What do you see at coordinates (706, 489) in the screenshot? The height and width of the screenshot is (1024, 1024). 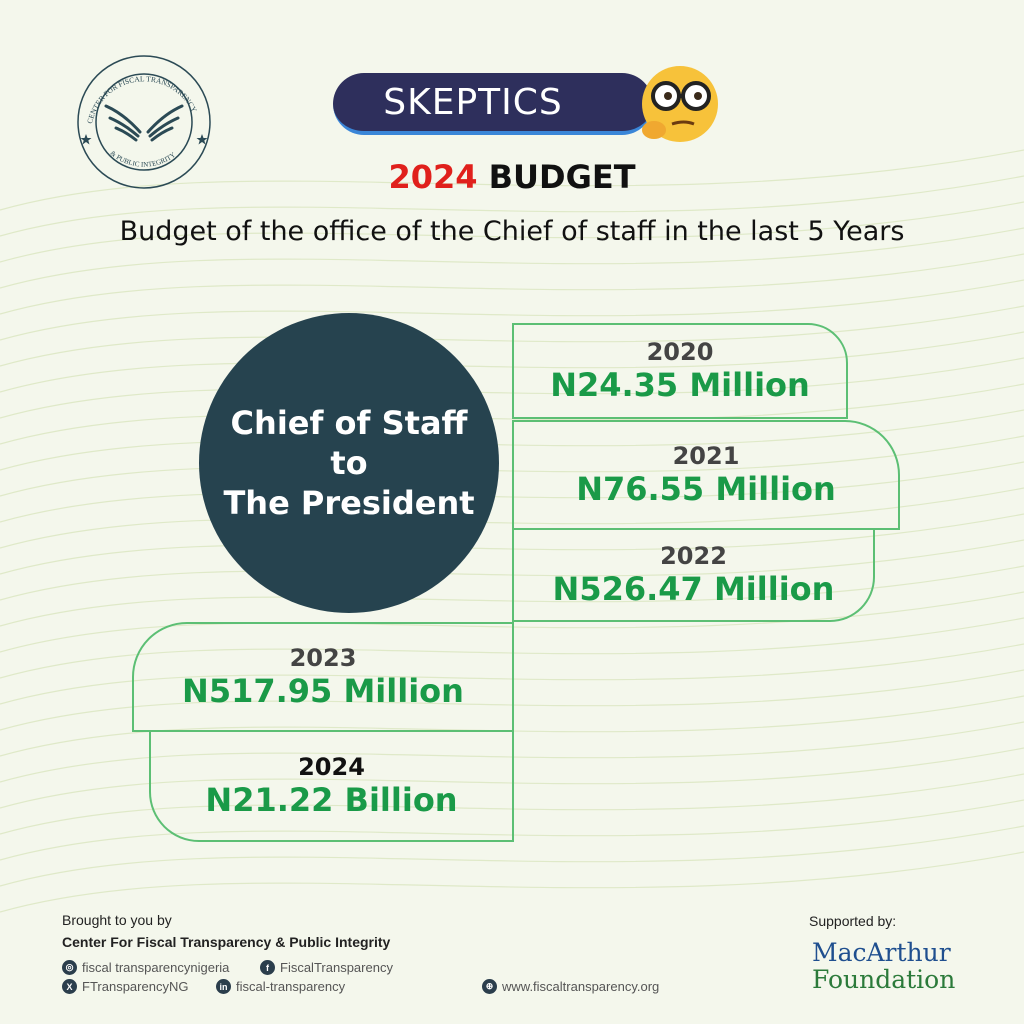 I see `amount: N76.55 Million` at bounding box center [706, 489].